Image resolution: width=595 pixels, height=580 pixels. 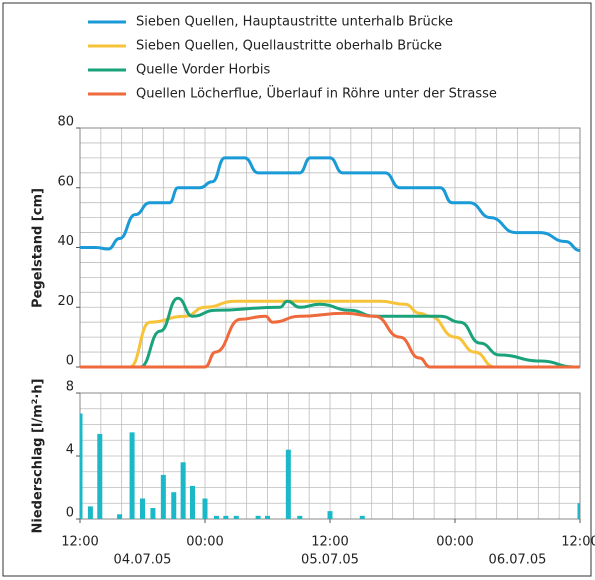 What do you see at coordinates (65, 181) in the screenshot?
I see `y-tick-label: 60` at bounding box center [65, 181].